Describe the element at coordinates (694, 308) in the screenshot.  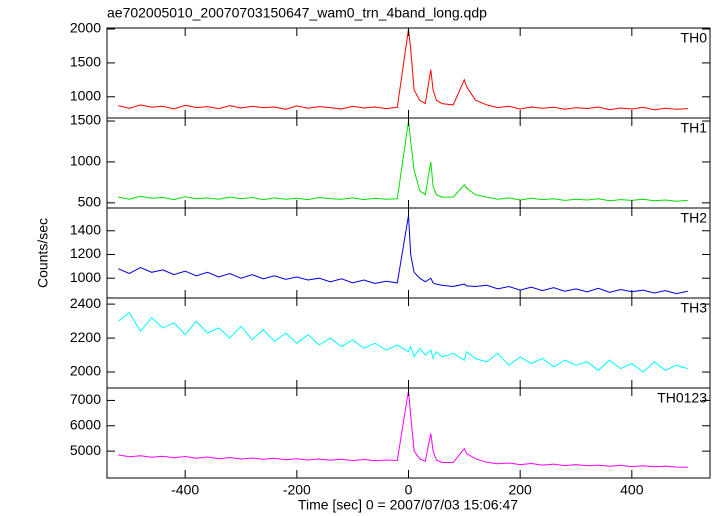
I see `panel-label: TH3` at that location.